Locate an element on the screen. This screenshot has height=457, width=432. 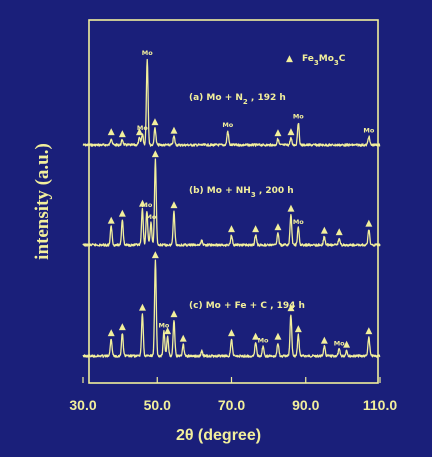
x-tick-label: 90.0 is located at coordinates (305, 405).